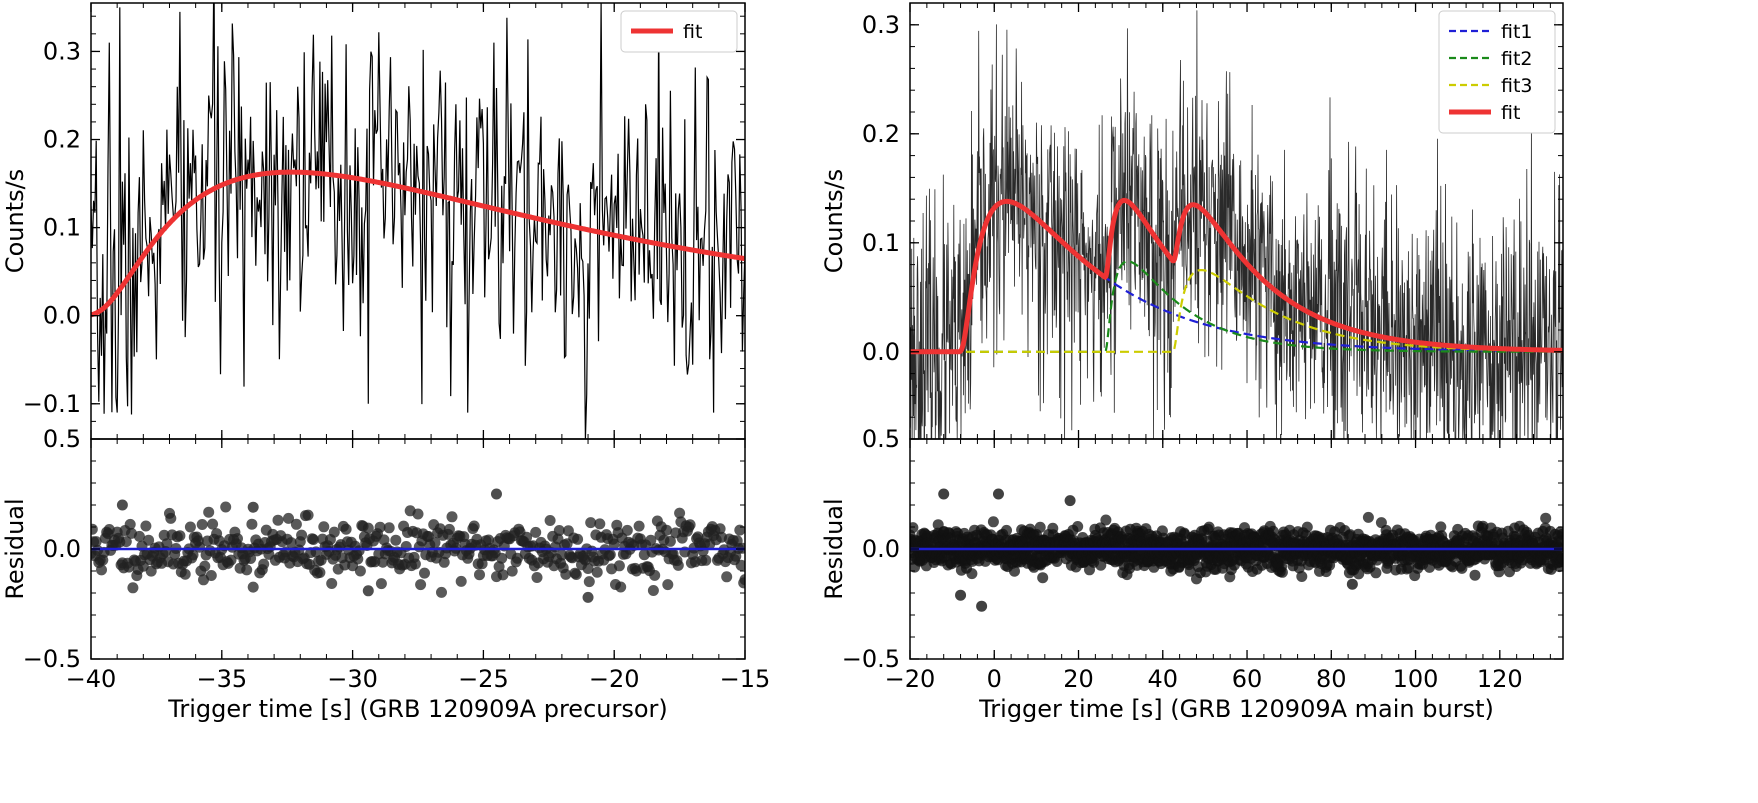 The height and width of the screenshot is (803, 1758). I want to click on legend-label: fit2, so click(1517, 59).